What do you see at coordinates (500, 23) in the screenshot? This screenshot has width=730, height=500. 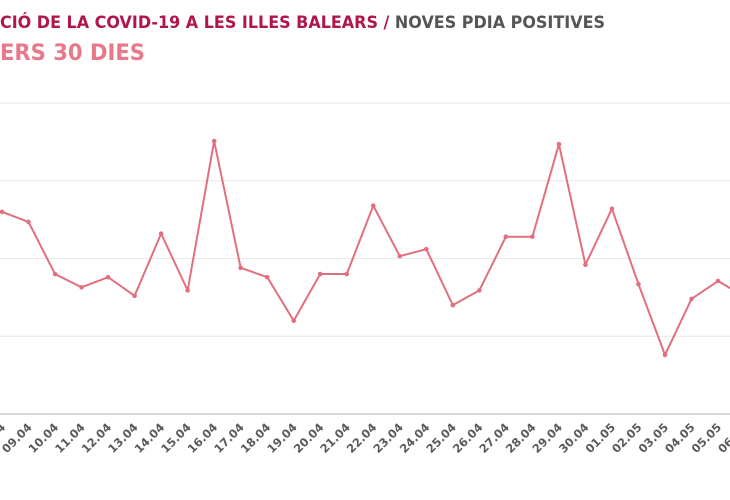 I see `title-secondary: NOVES PDIA POSITIVES` at bounding box center [500, 23].